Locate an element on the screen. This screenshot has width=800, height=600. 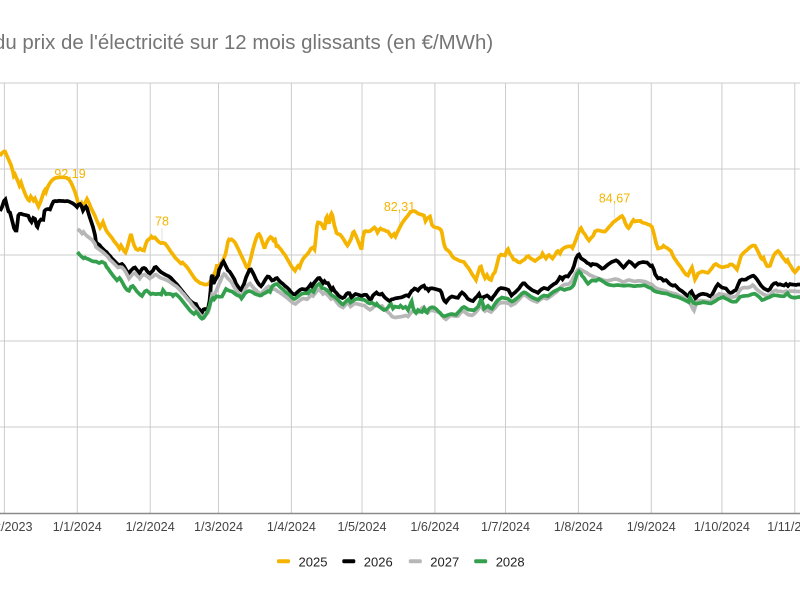
svg-text: 2027 is located at coordinates (444, 562).